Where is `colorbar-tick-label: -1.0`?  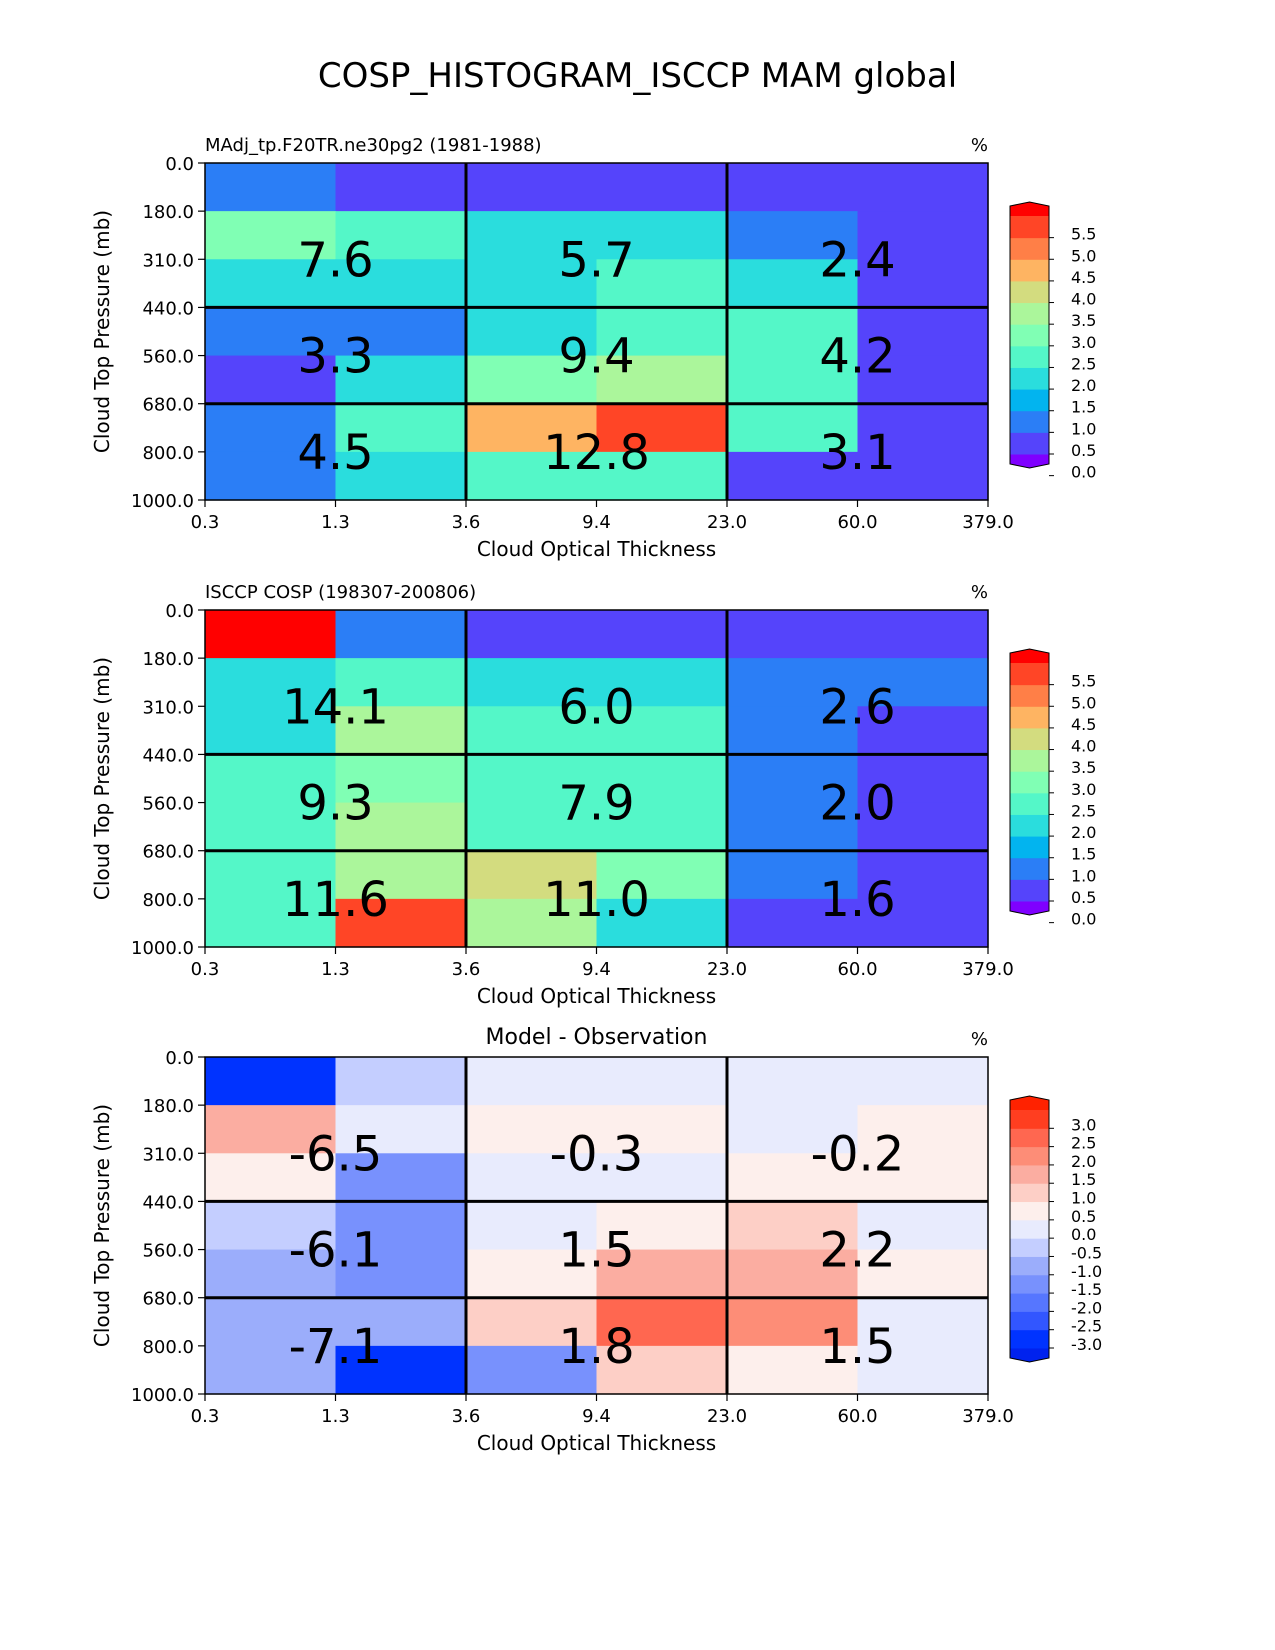 colorbar-tick-label: -1.0 is located at coordinates (1086, 1271).